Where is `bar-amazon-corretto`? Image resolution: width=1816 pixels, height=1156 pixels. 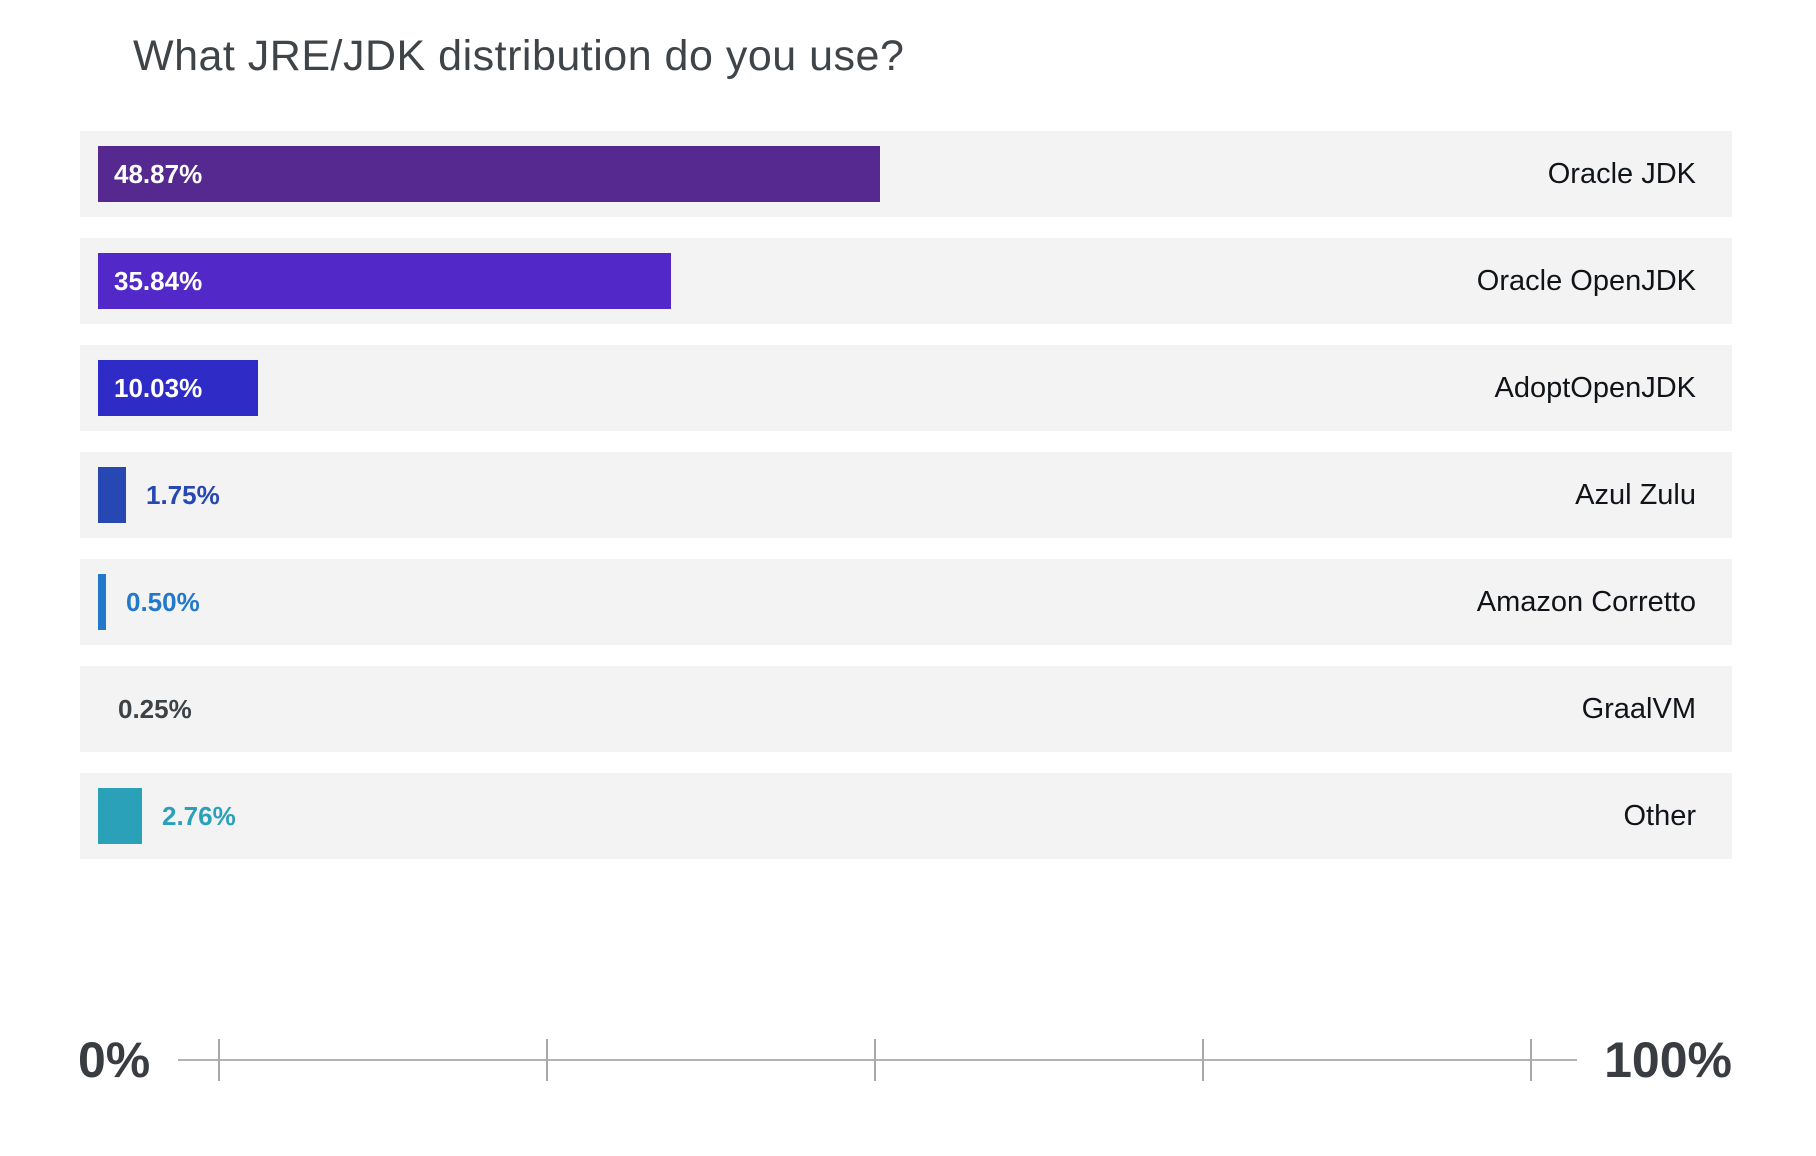 bar-amazon-corretto is located at coordinates (102, 602).